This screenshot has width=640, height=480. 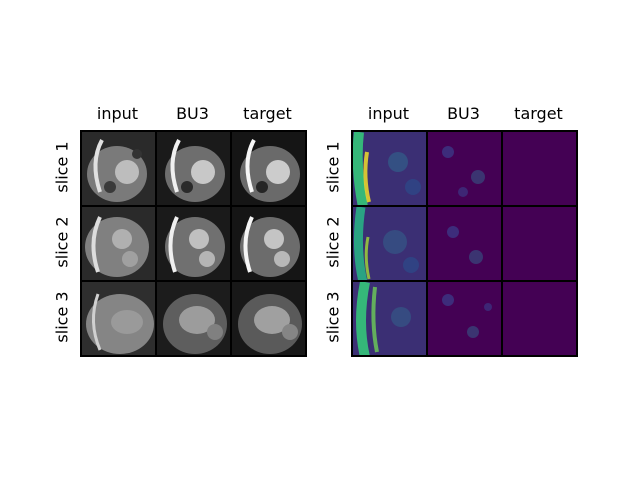 What do you see at coordinates (538, 113) in the screenshot?
I see `right-col-label-target: target` at bounding box center [538, 113].